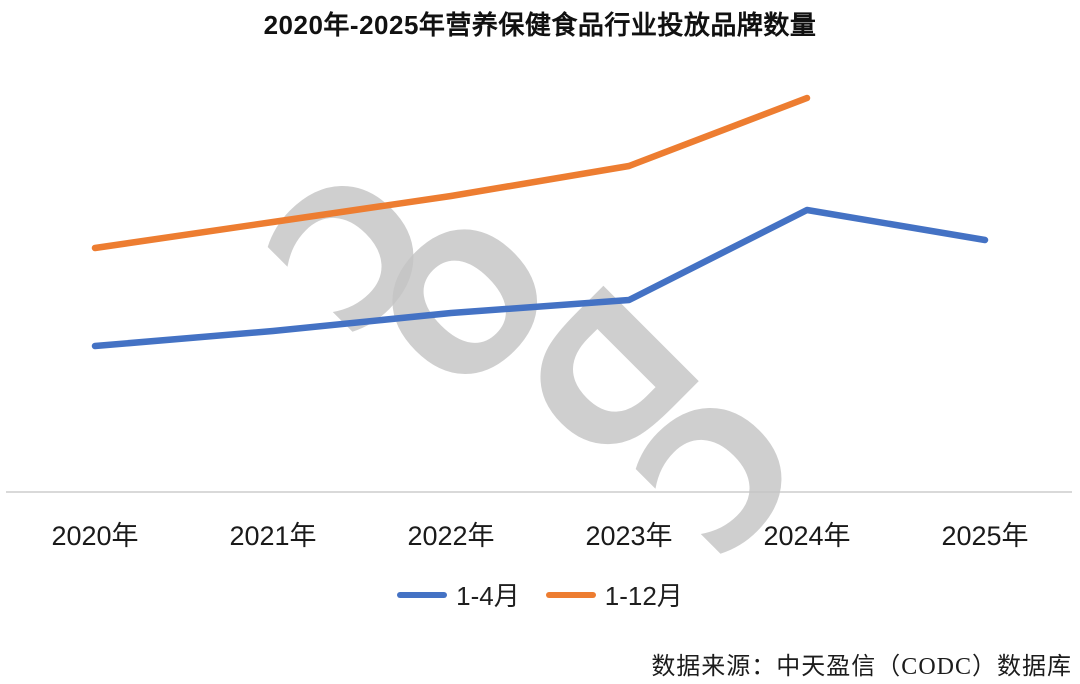  I want to click on x-tick-label: 2023年, so click(629, 536).